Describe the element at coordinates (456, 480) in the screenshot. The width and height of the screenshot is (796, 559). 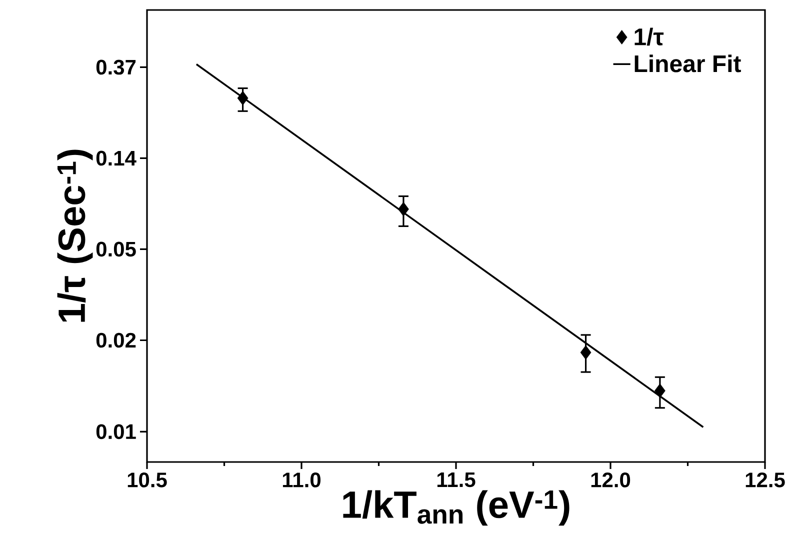
I see `x-tick-label: 11.5` at that location.